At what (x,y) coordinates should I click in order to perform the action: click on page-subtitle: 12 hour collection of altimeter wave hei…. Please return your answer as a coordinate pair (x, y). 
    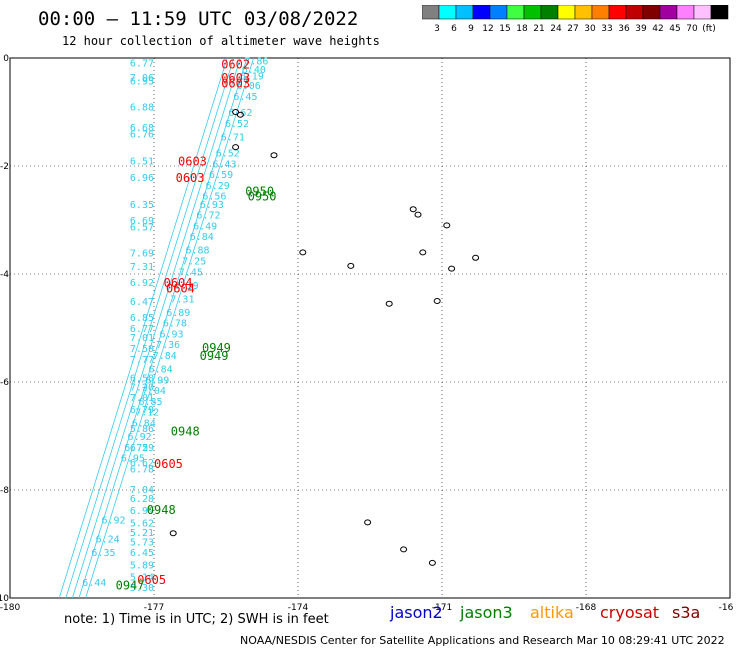
    Looking at the image, I should click on (221, 41).